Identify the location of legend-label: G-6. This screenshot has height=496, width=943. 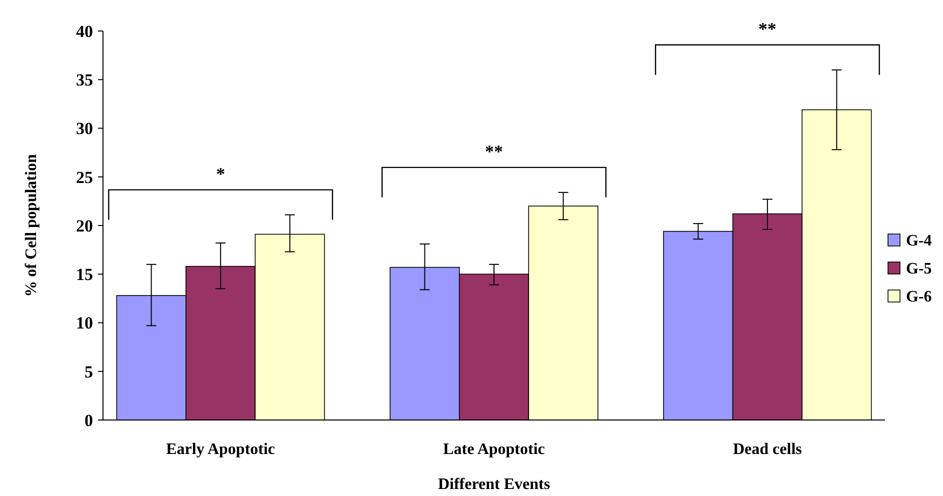
(919, 297).